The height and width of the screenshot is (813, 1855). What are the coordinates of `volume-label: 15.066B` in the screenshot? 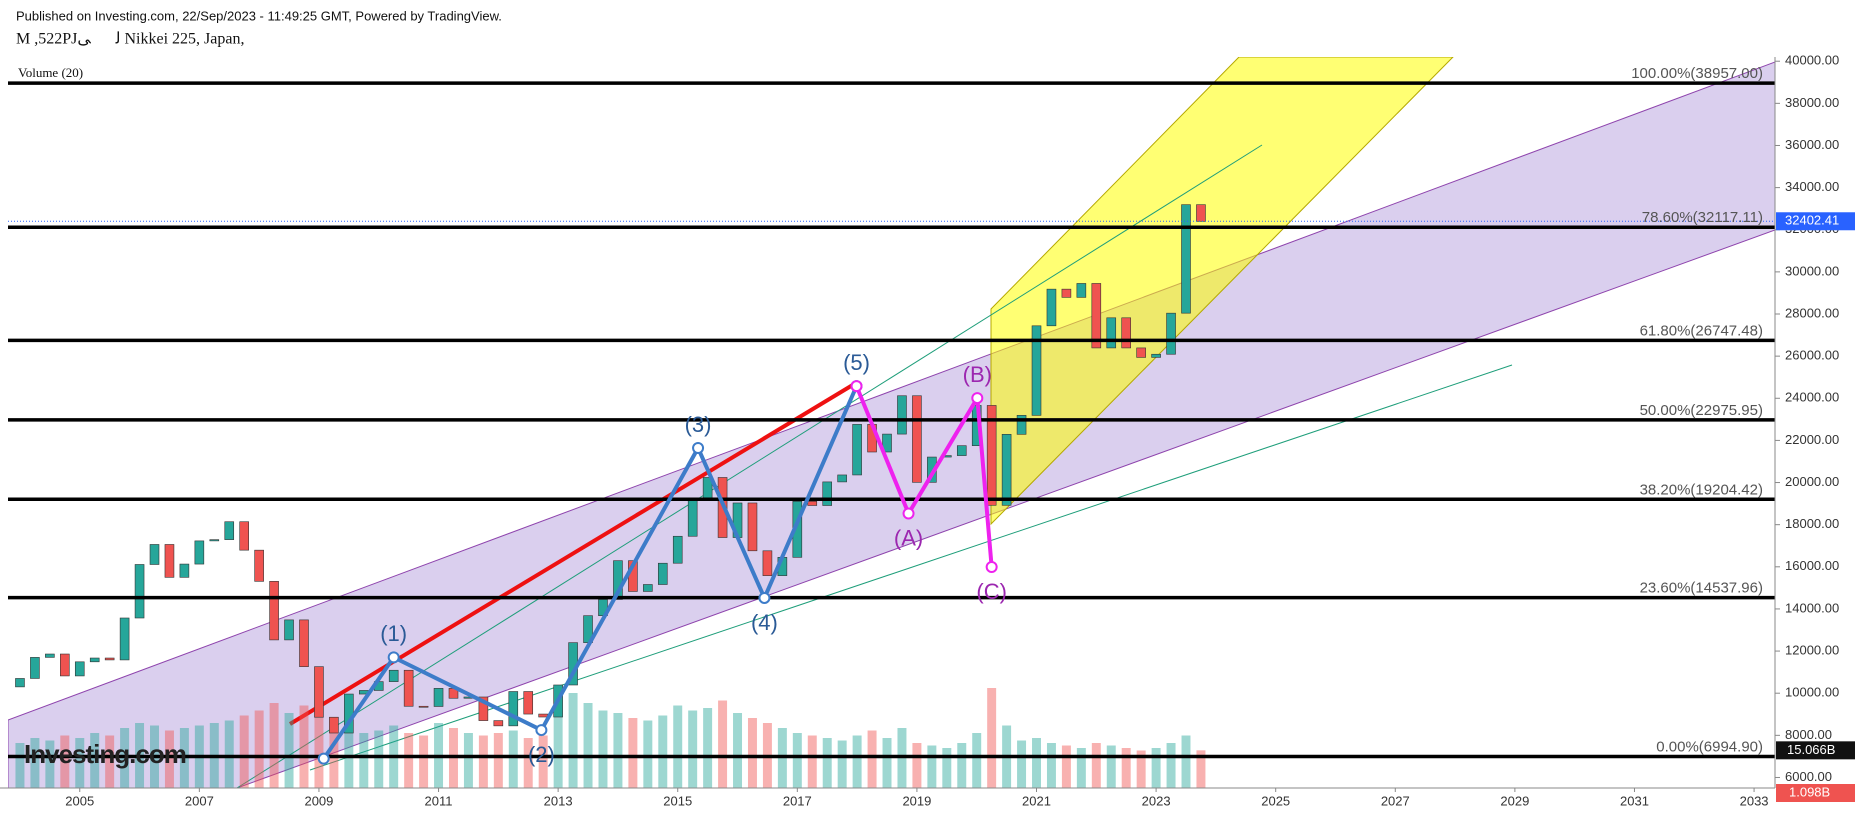 It's located at (1811, 749).